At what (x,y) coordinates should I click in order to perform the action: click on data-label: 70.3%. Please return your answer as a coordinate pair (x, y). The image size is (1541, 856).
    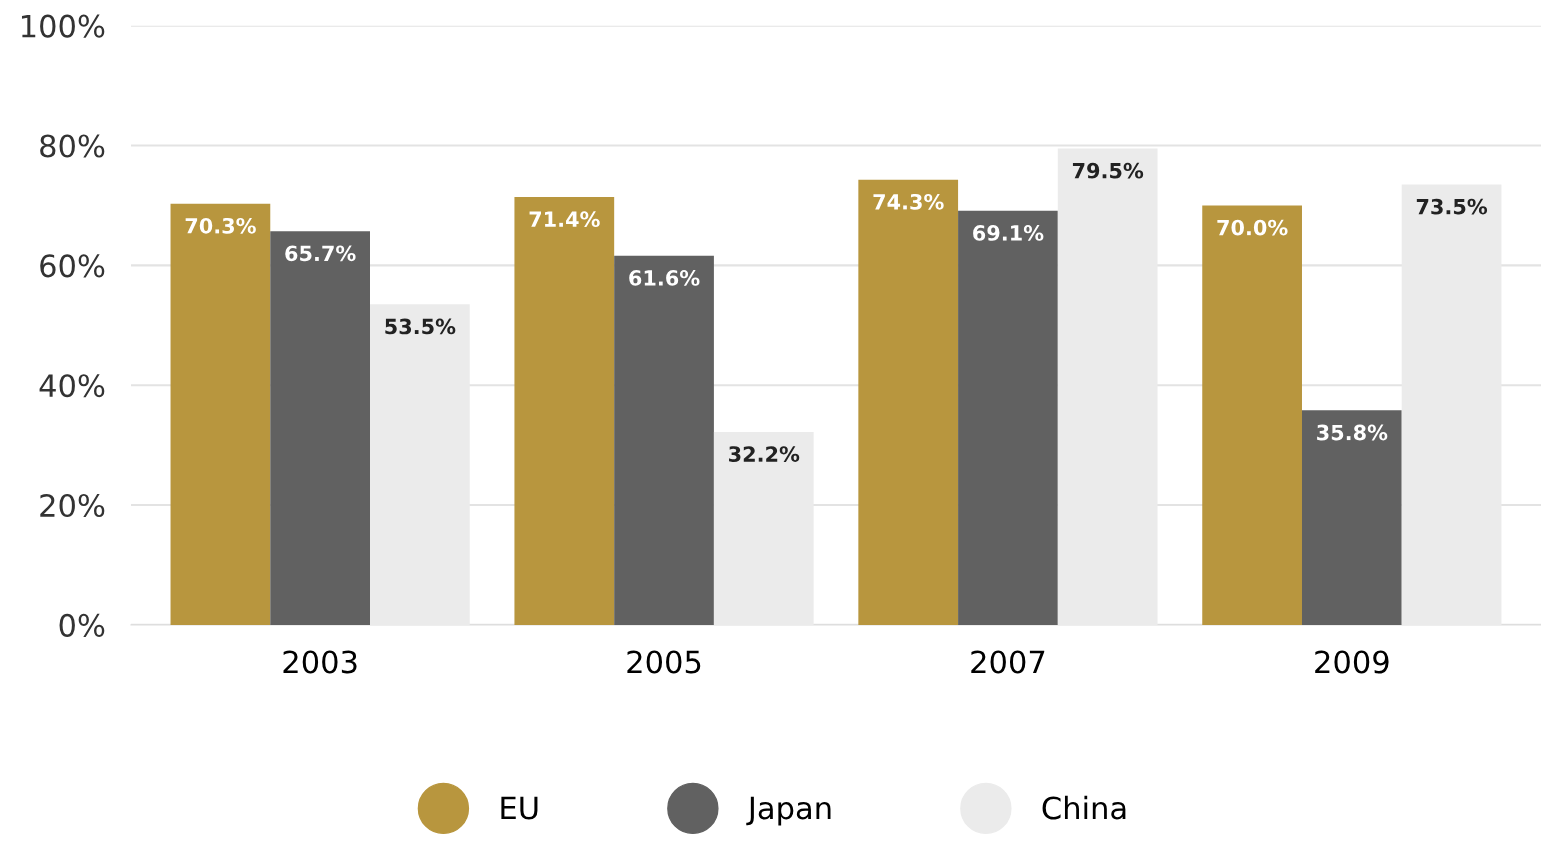
    Looking at the image, I should click on (220, 225).